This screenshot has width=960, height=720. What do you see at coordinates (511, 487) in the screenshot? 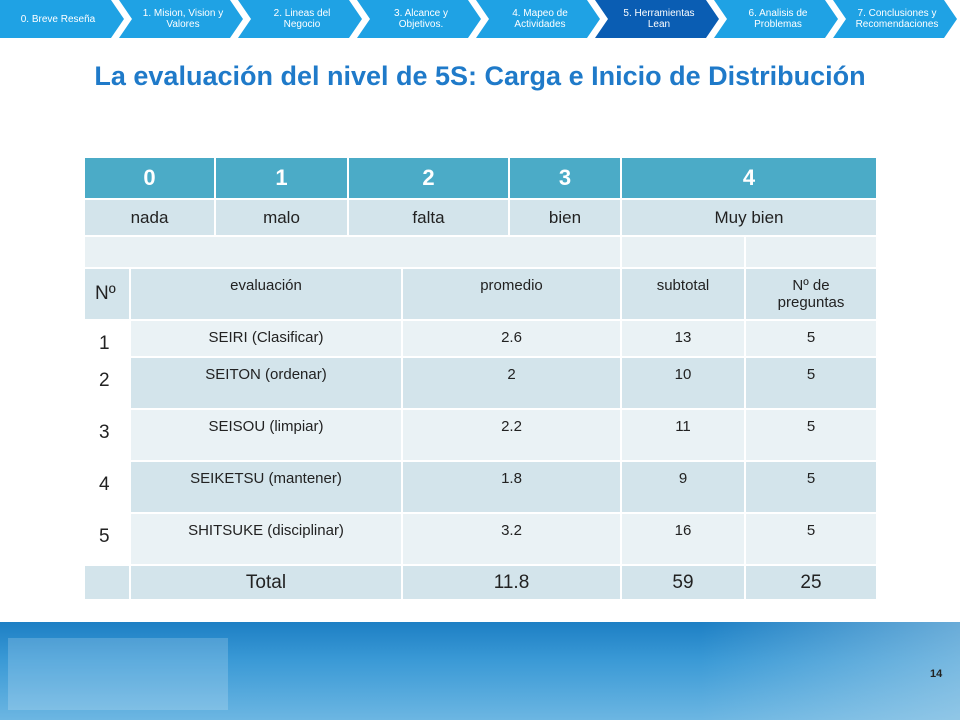
I see `table-cell: 1.8` at bounding box center [511, 487].